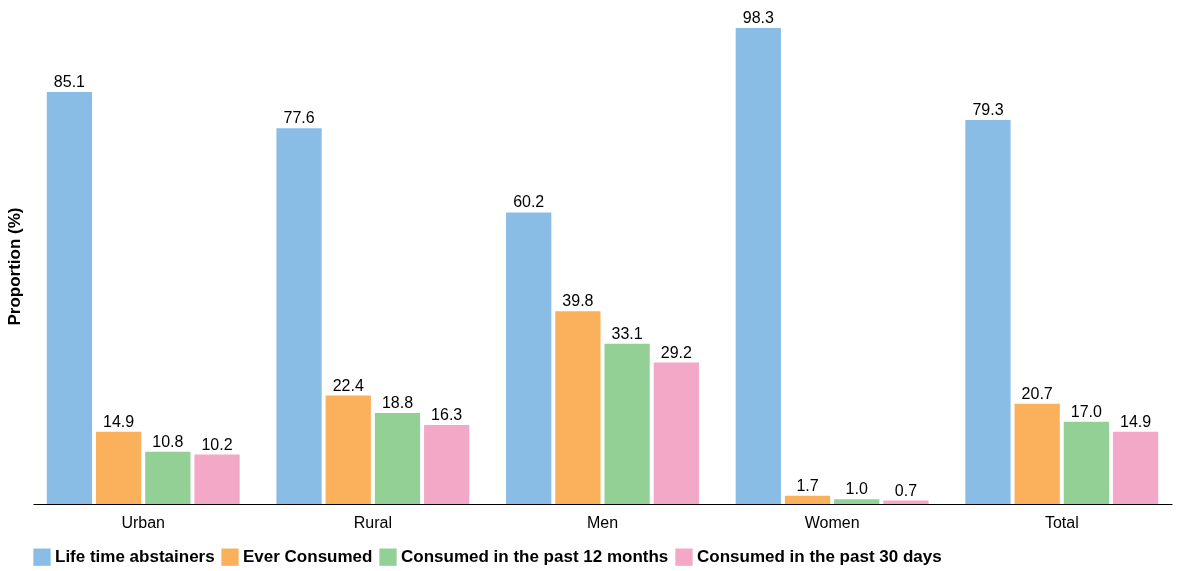 Image resolution: width=1177 pixels, height=571 pixels. Describe the element at coordinates (372, 522) in the screenshot. I see `x-tick-label: Rural` at that location.